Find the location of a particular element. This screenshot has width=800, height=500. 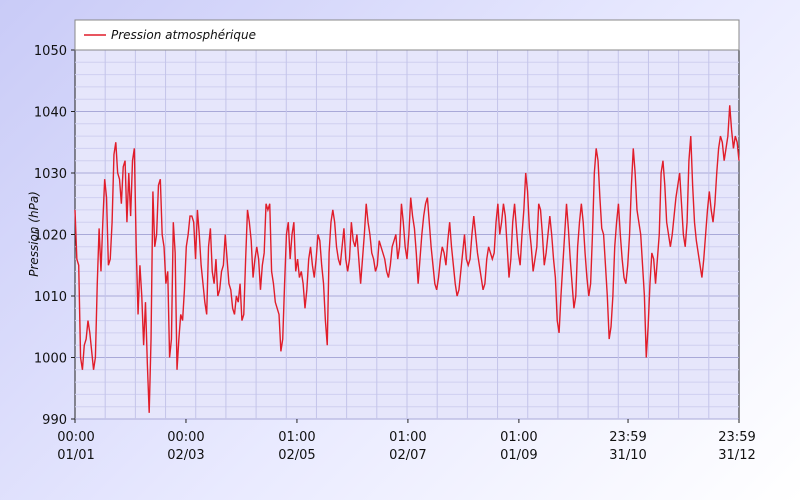

y-tick-label: 1000 is located at coordinates (50, 359).